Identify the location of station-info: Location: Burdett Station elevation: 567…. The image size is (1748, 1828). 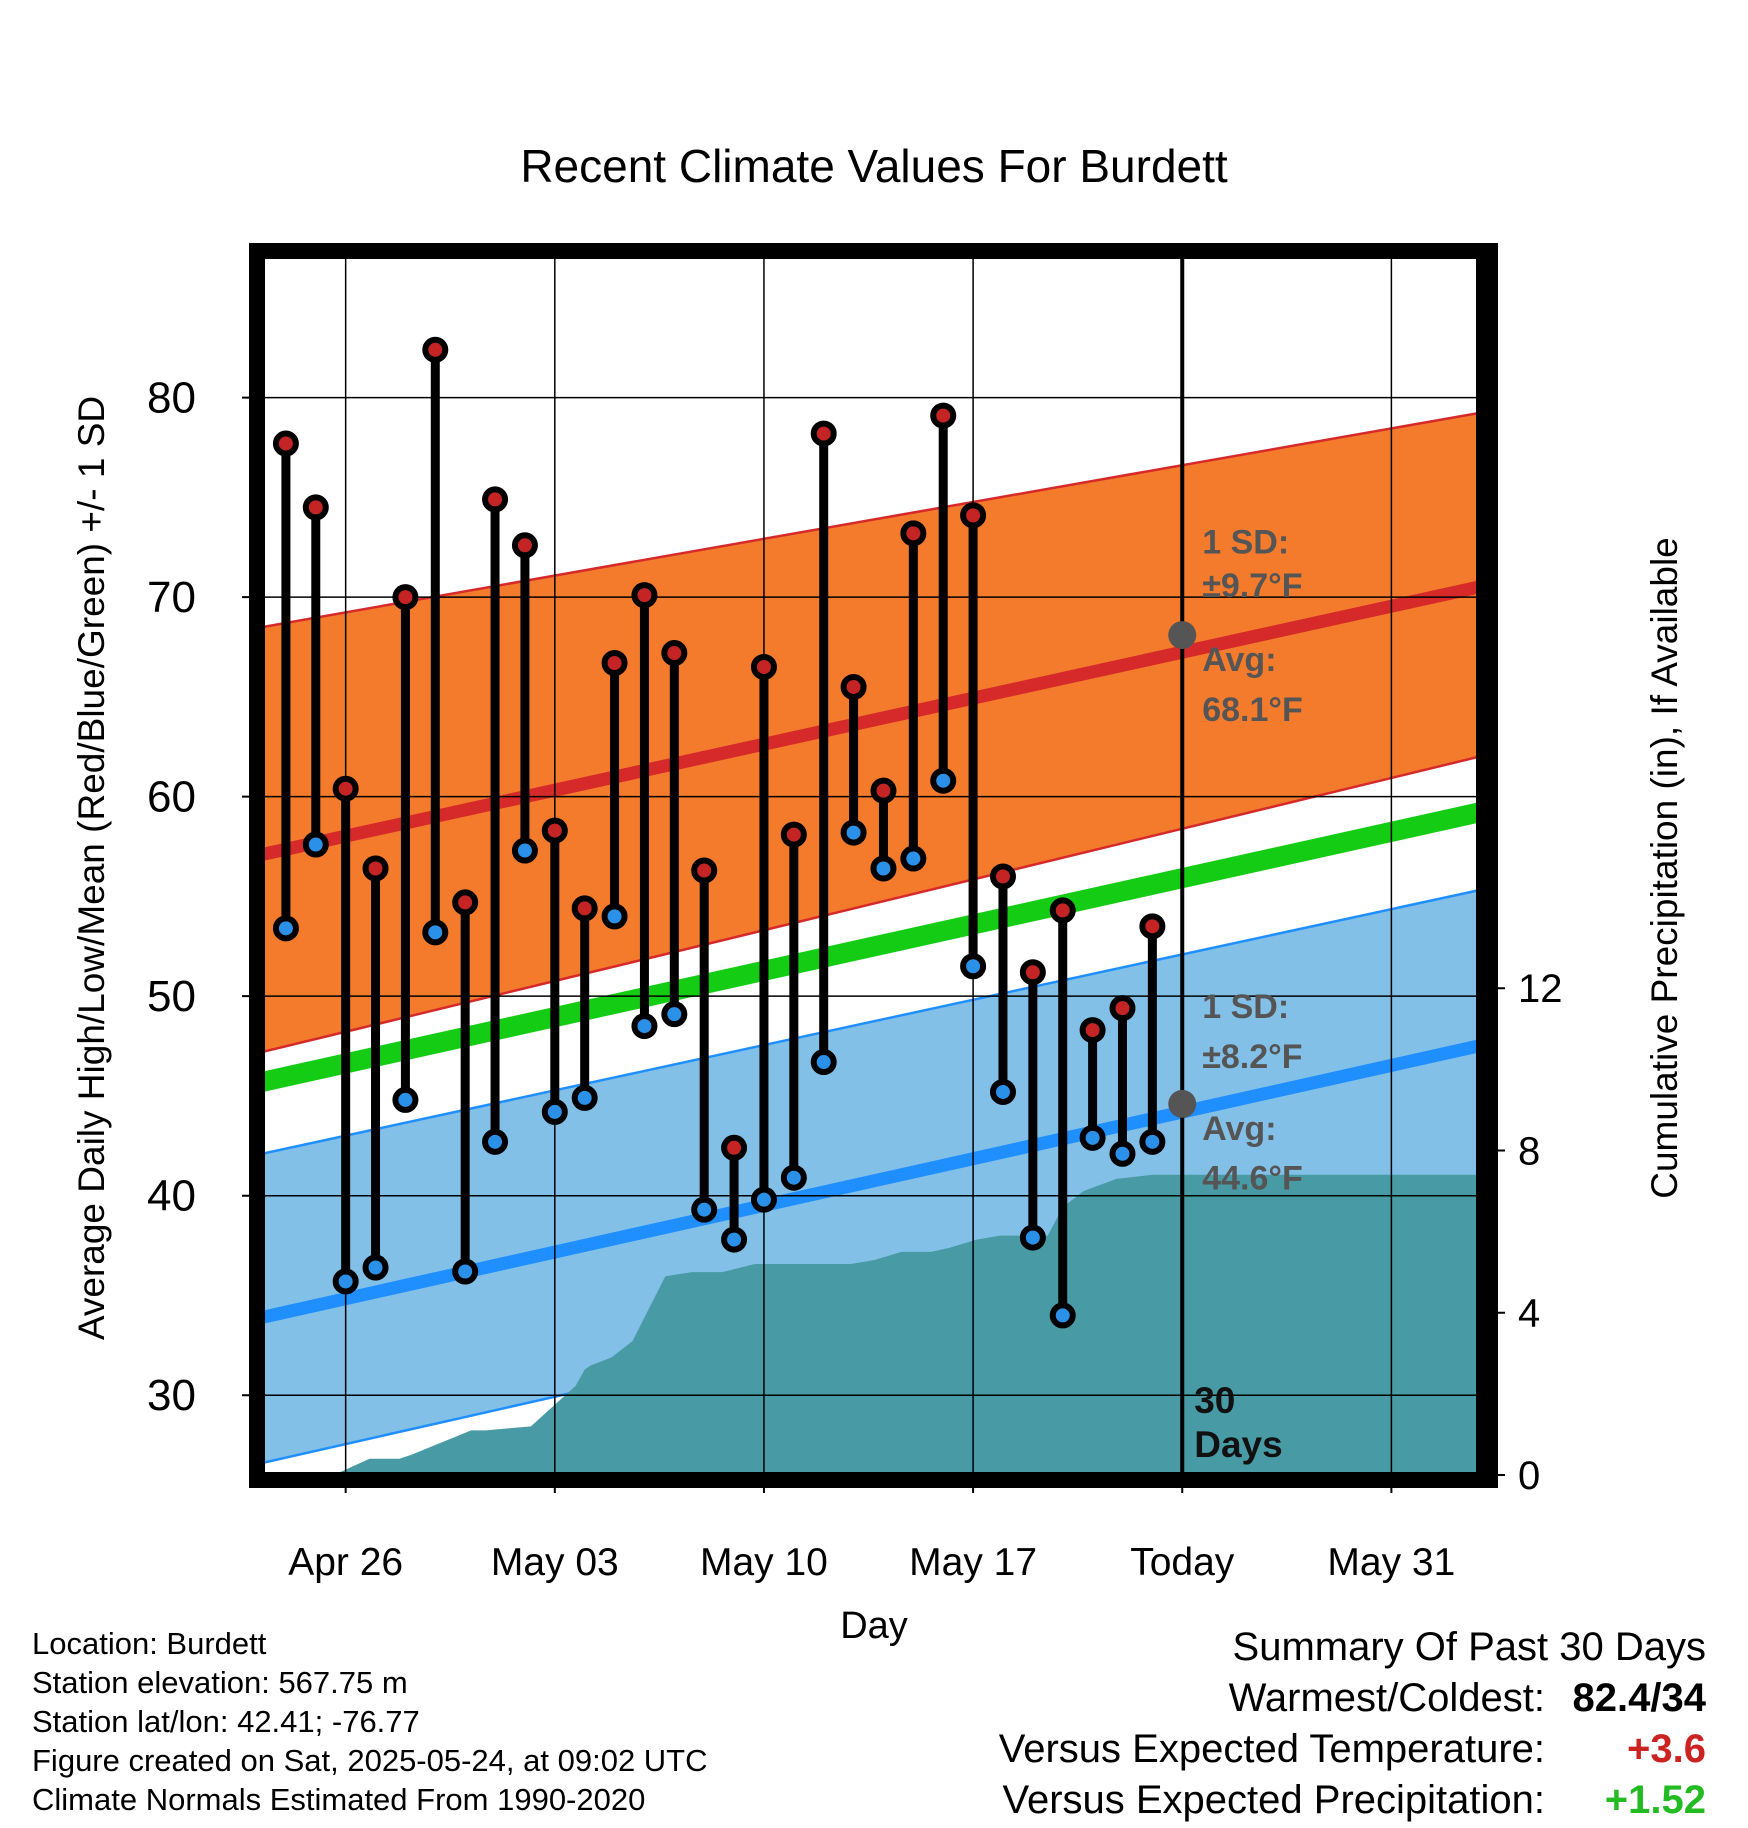
(370, 1721).